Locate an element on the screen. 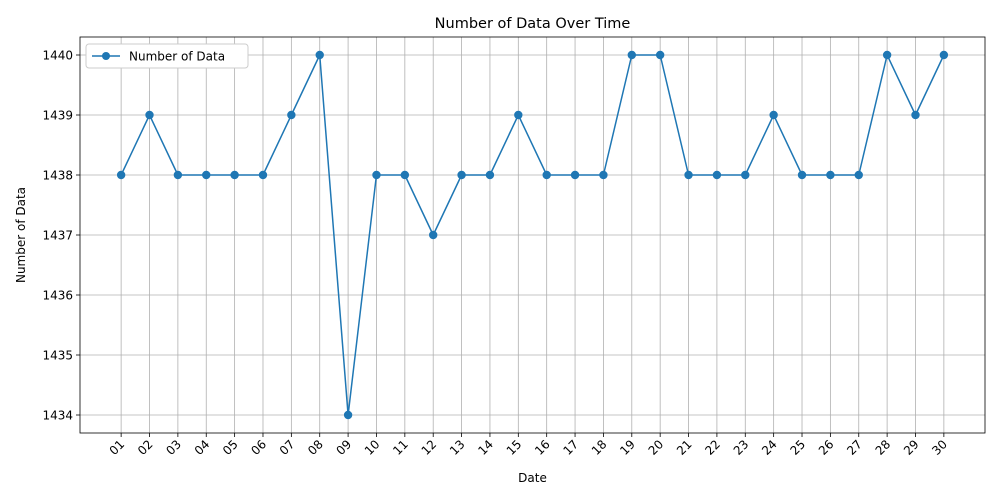  legend-label: Number of Data is located at coordinates (177, 57).